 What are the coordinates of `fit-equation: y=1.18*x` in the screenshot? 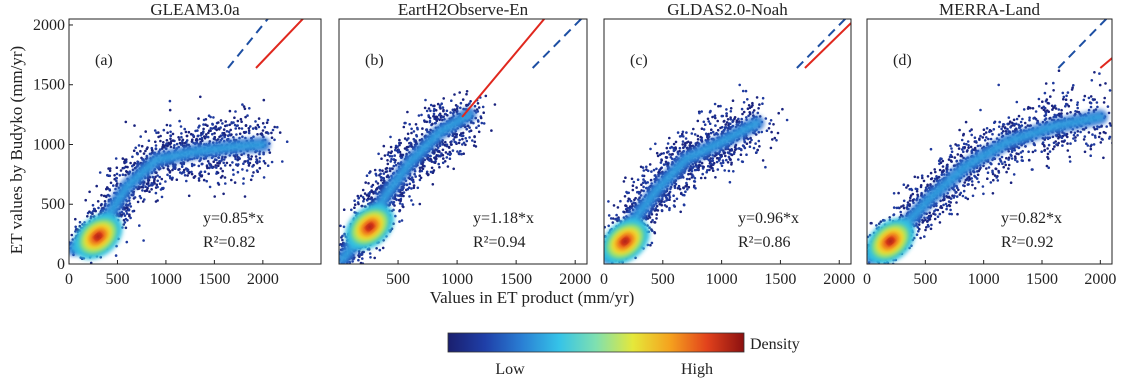 It's located at (503, 218).